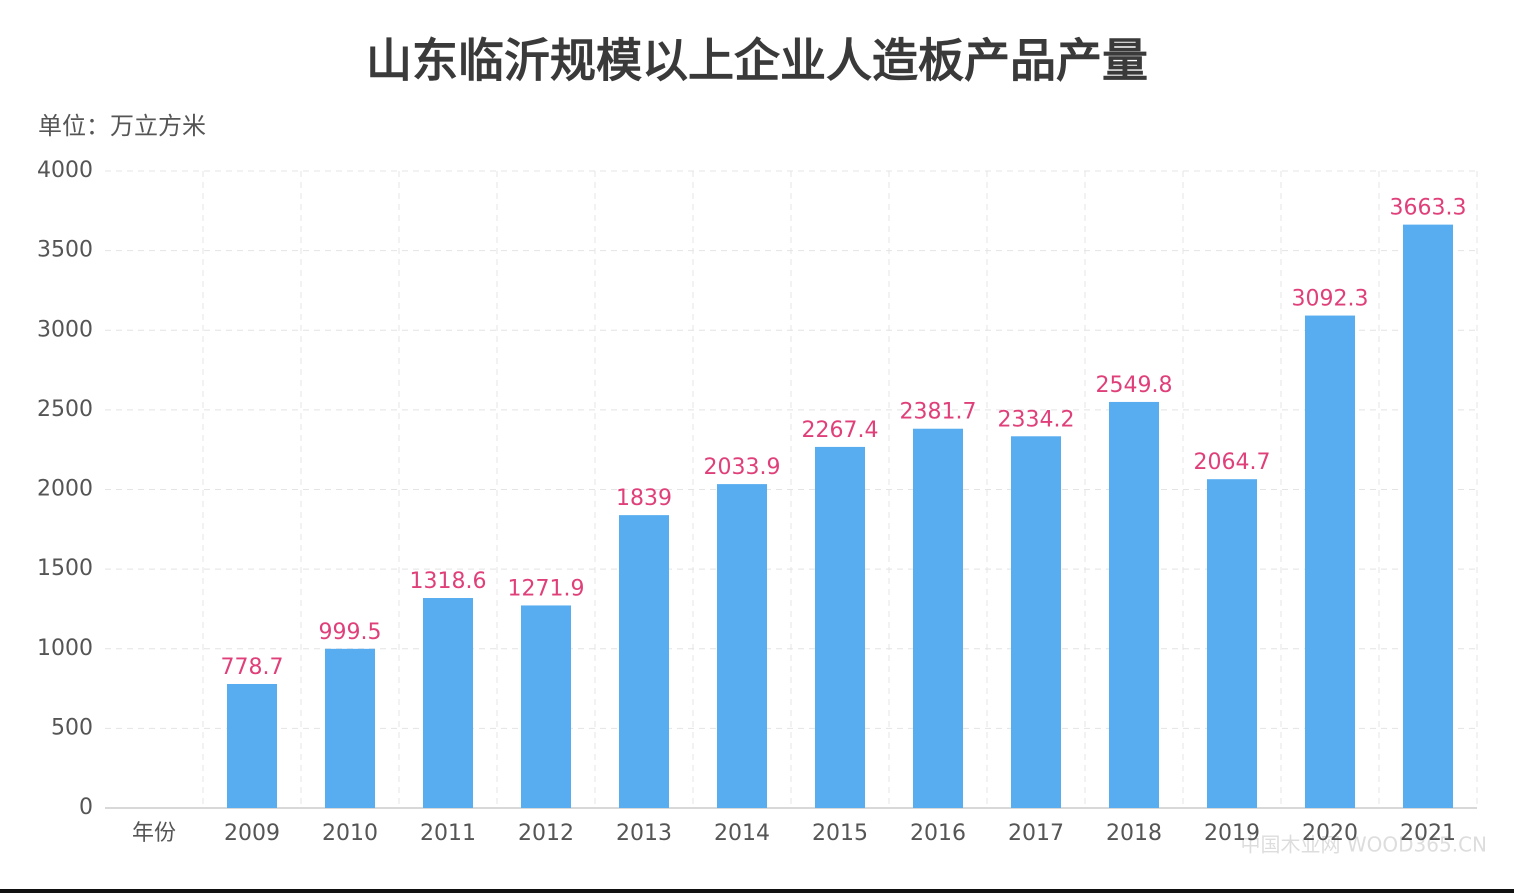  I want to click on value-label: 1839, so click(644, 498).